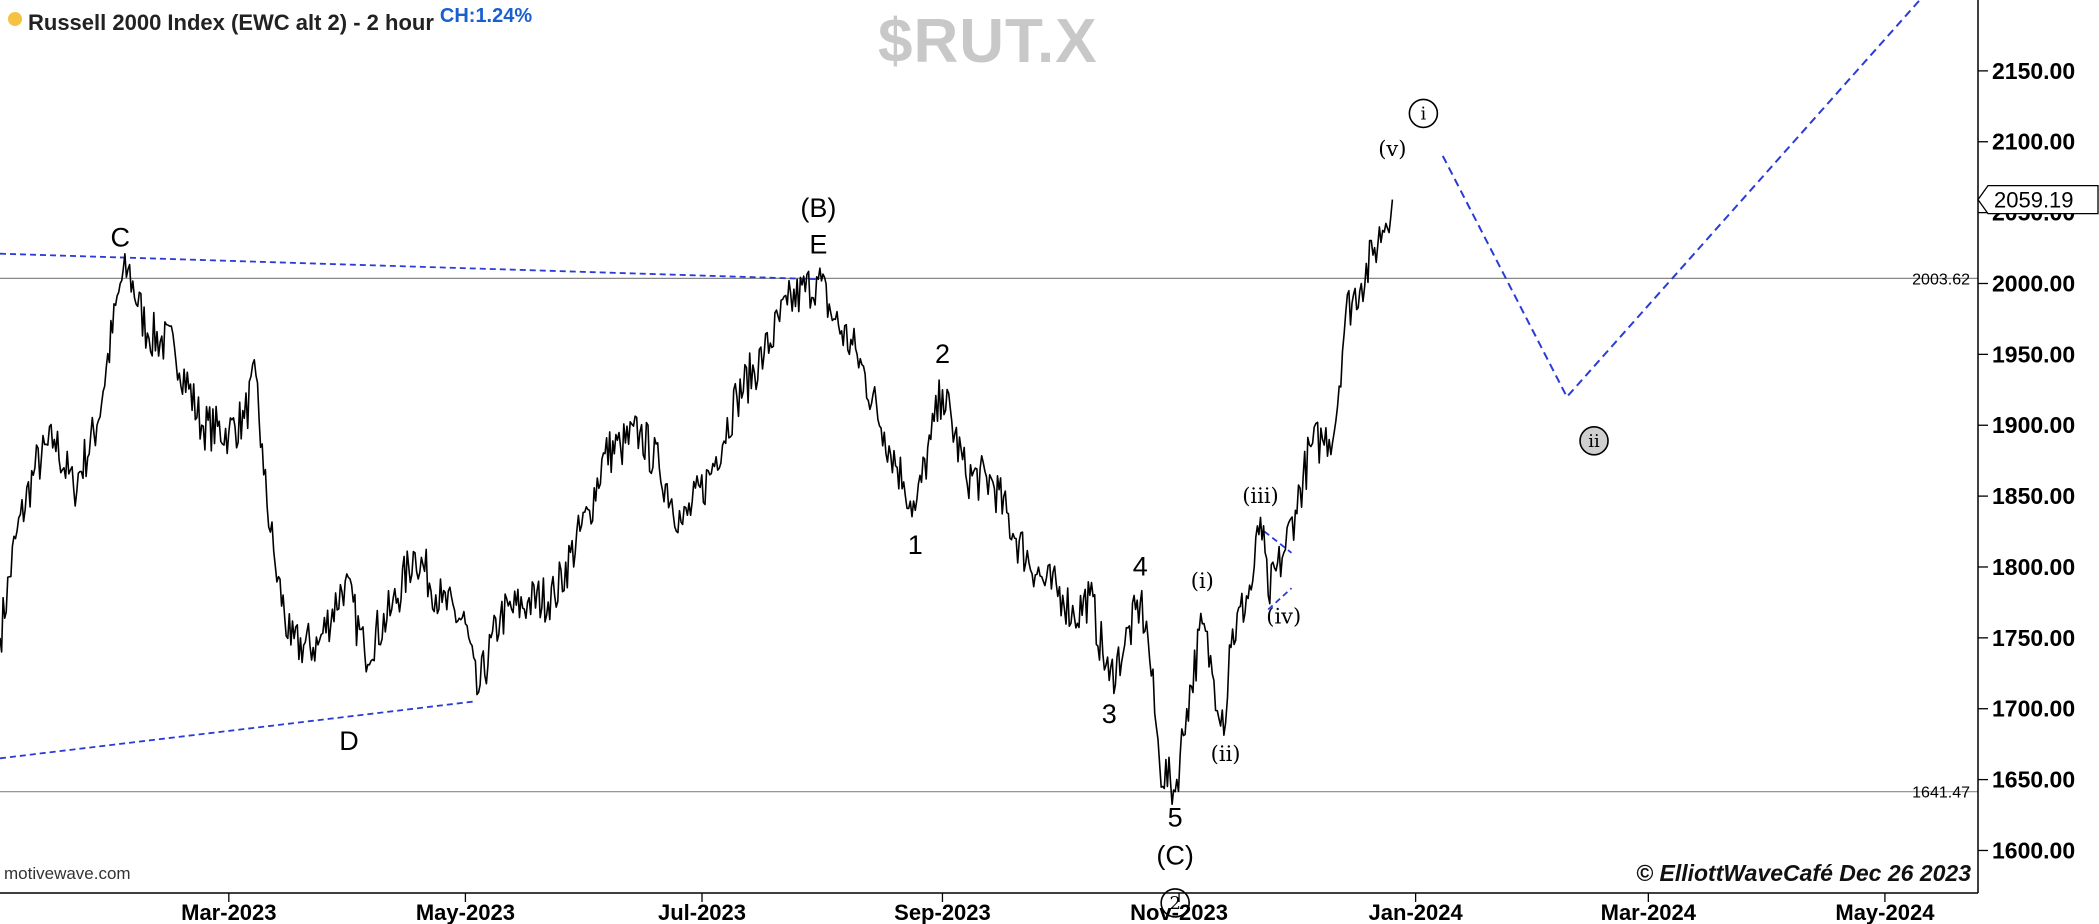  I want to click on y-tick-label: 1750.00, so click(2033, 638).